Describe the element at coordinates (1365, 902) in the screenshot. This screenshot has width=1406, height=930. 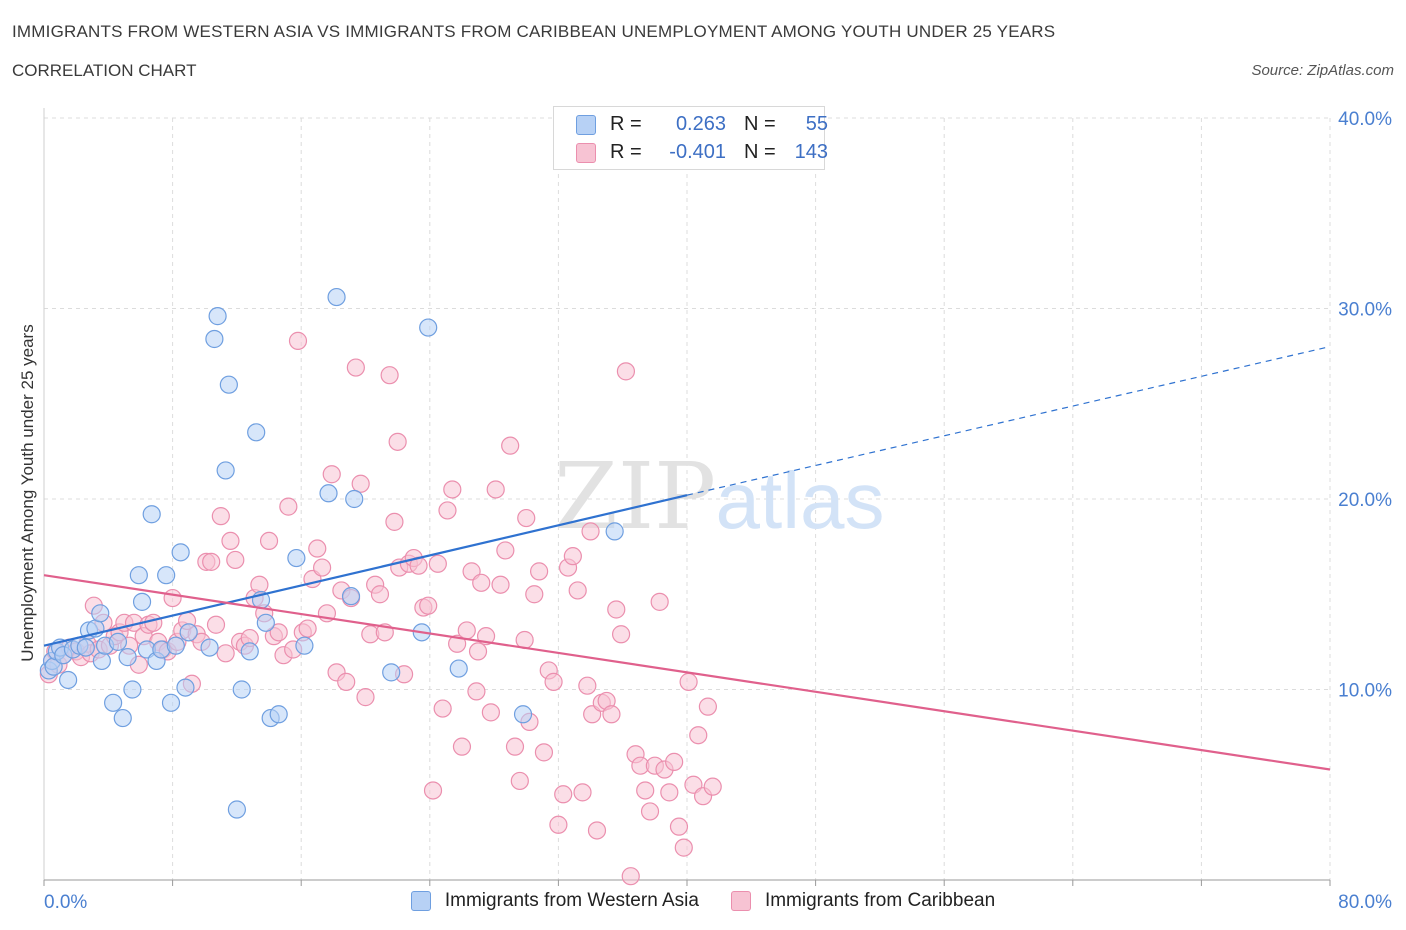
I see `x-tick-label: 80.0%` at that location.